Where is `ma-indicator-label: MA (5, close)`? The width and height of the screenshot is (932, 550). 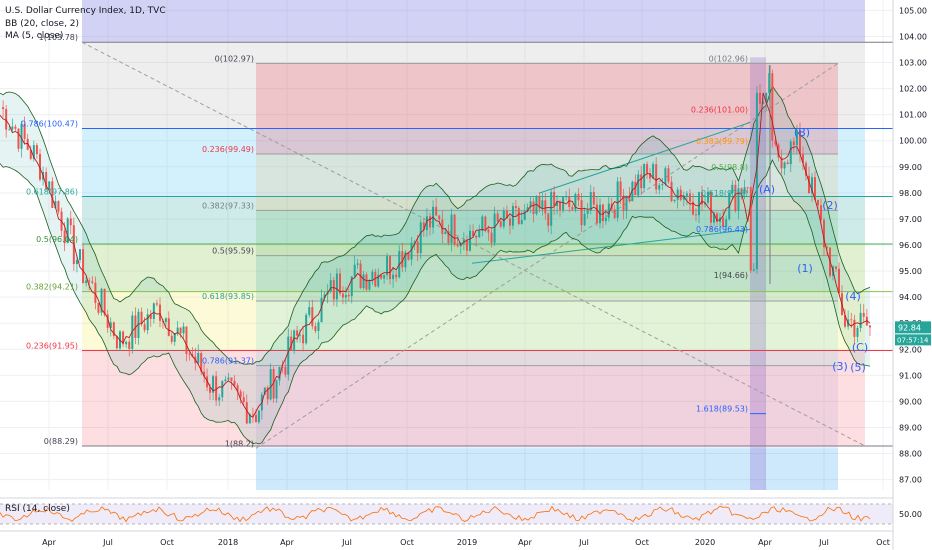
ma-indicator-label: MA (5, close) is located at coordinates (34, 36).